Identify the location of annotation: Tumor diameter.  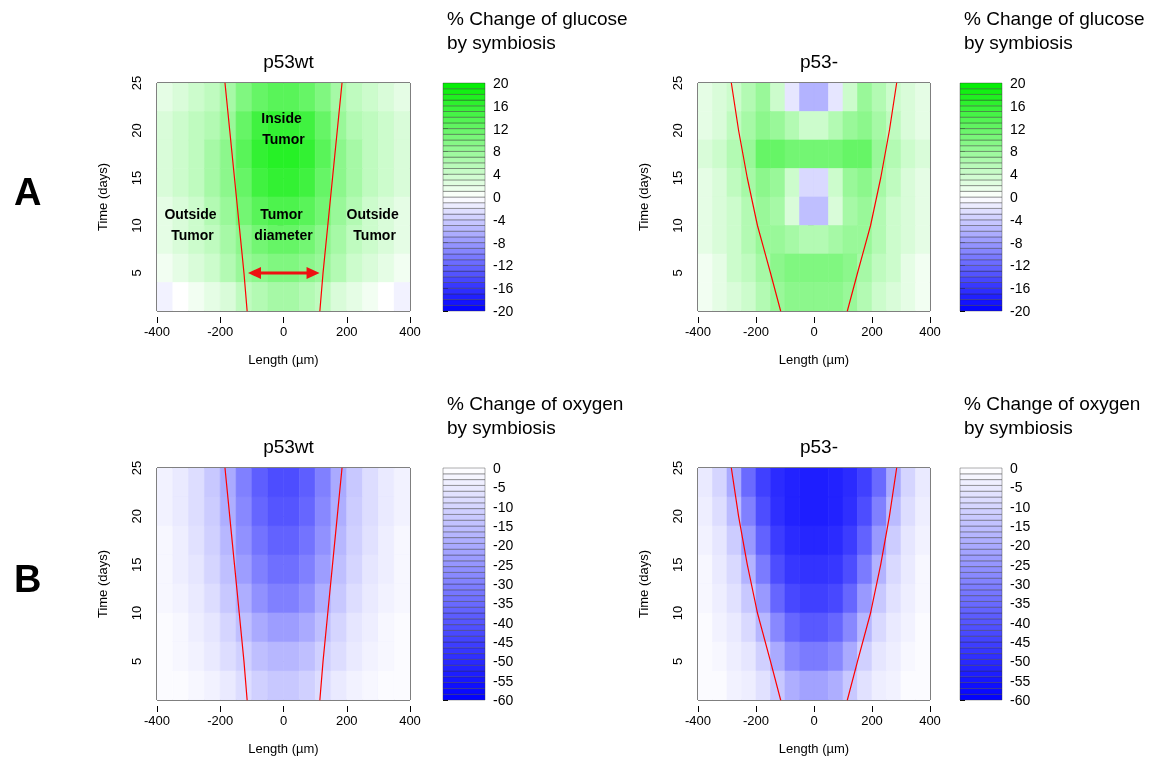
(284, 224).